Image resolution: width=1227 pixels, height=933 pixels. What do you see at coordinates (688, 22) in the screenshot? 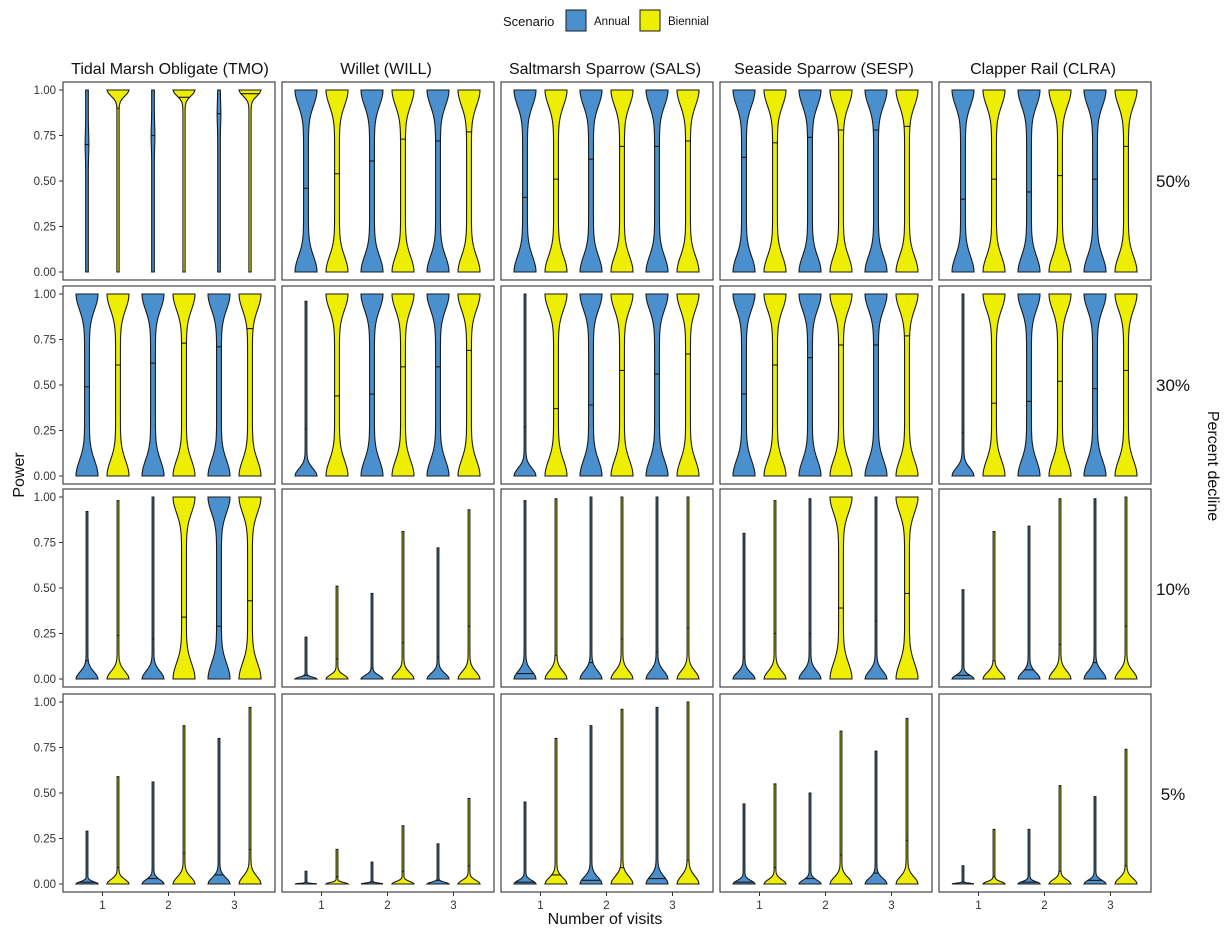
I see `legend-label-biennial: Biennial` at bounding box center [688, 22].